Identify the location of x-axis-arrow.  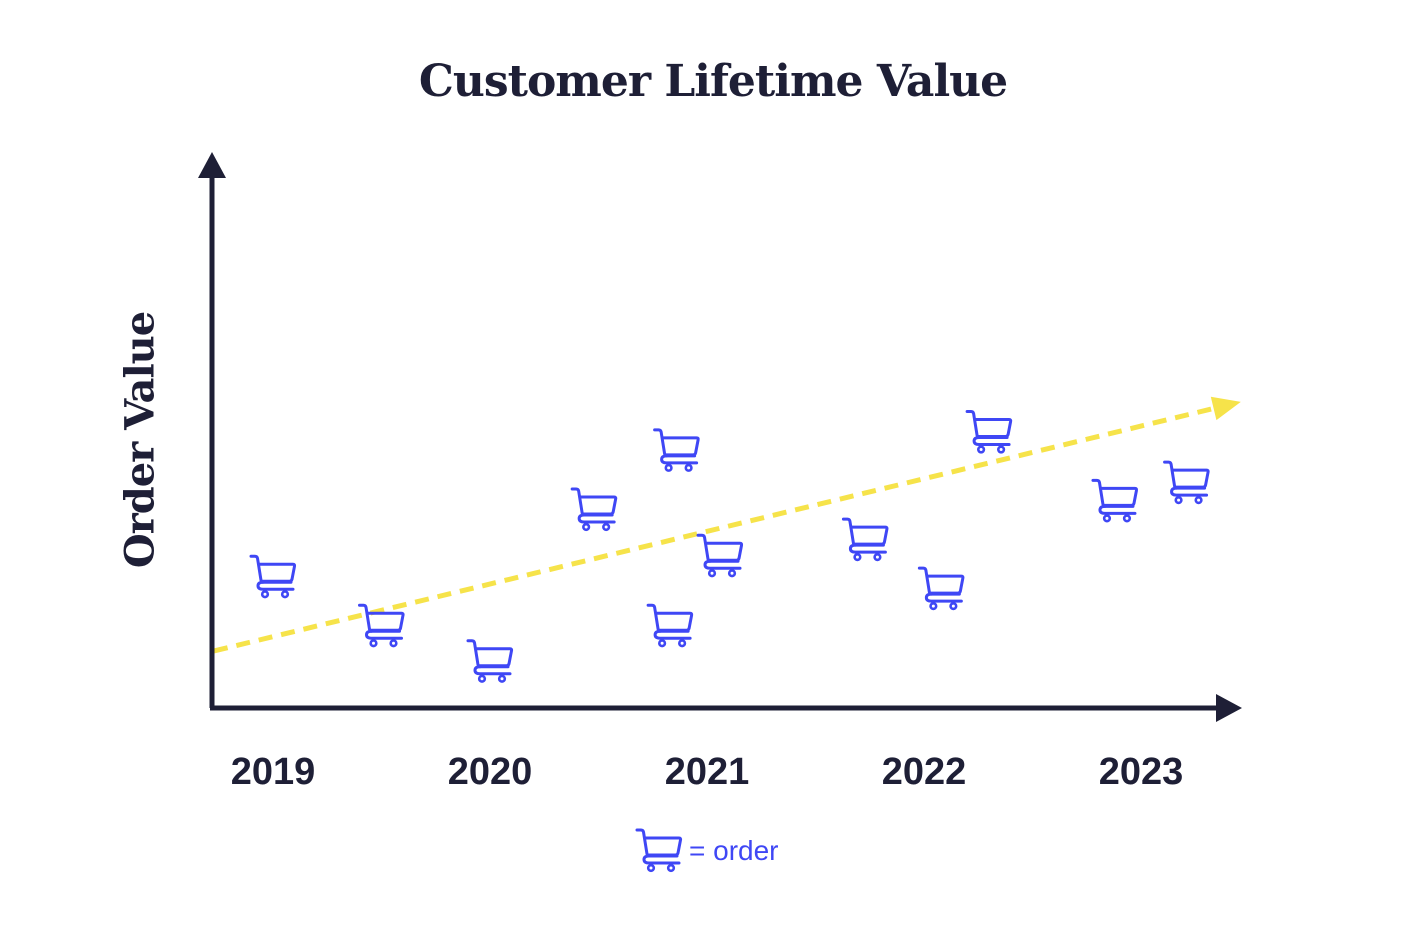
(1229, 708).